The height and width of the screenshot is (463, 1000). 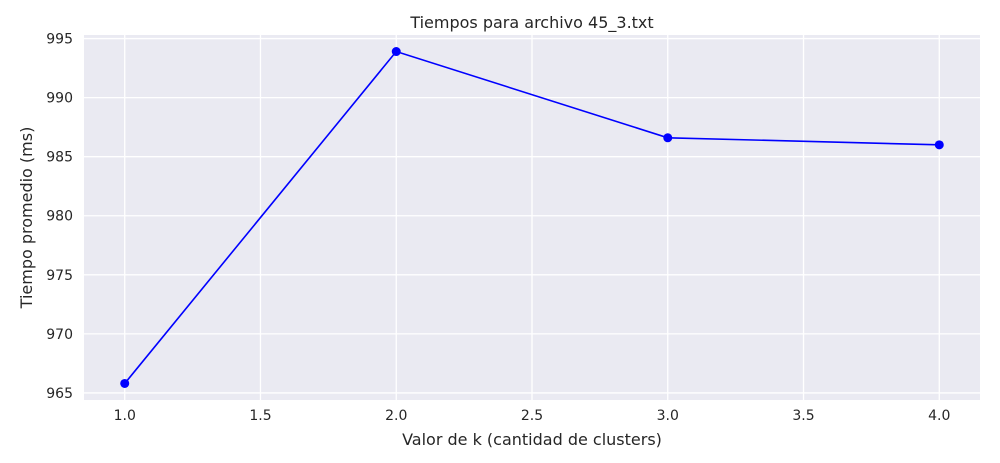 I want to click on y-tick-label: 980, so click(x=59, y=217).